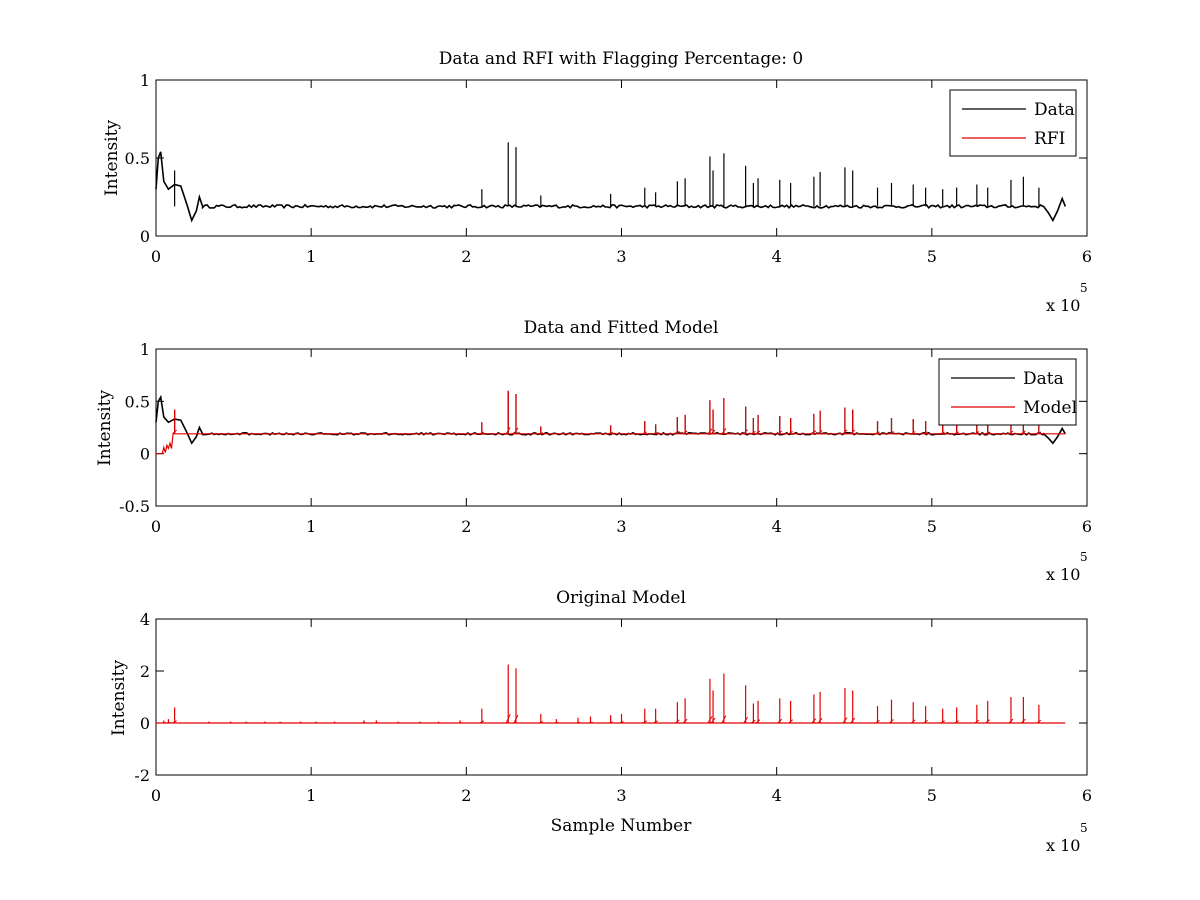  What do you see at coordinates (611, 444) in the screenshot?
I see `series-line-model` at bounding box center [611, 444].